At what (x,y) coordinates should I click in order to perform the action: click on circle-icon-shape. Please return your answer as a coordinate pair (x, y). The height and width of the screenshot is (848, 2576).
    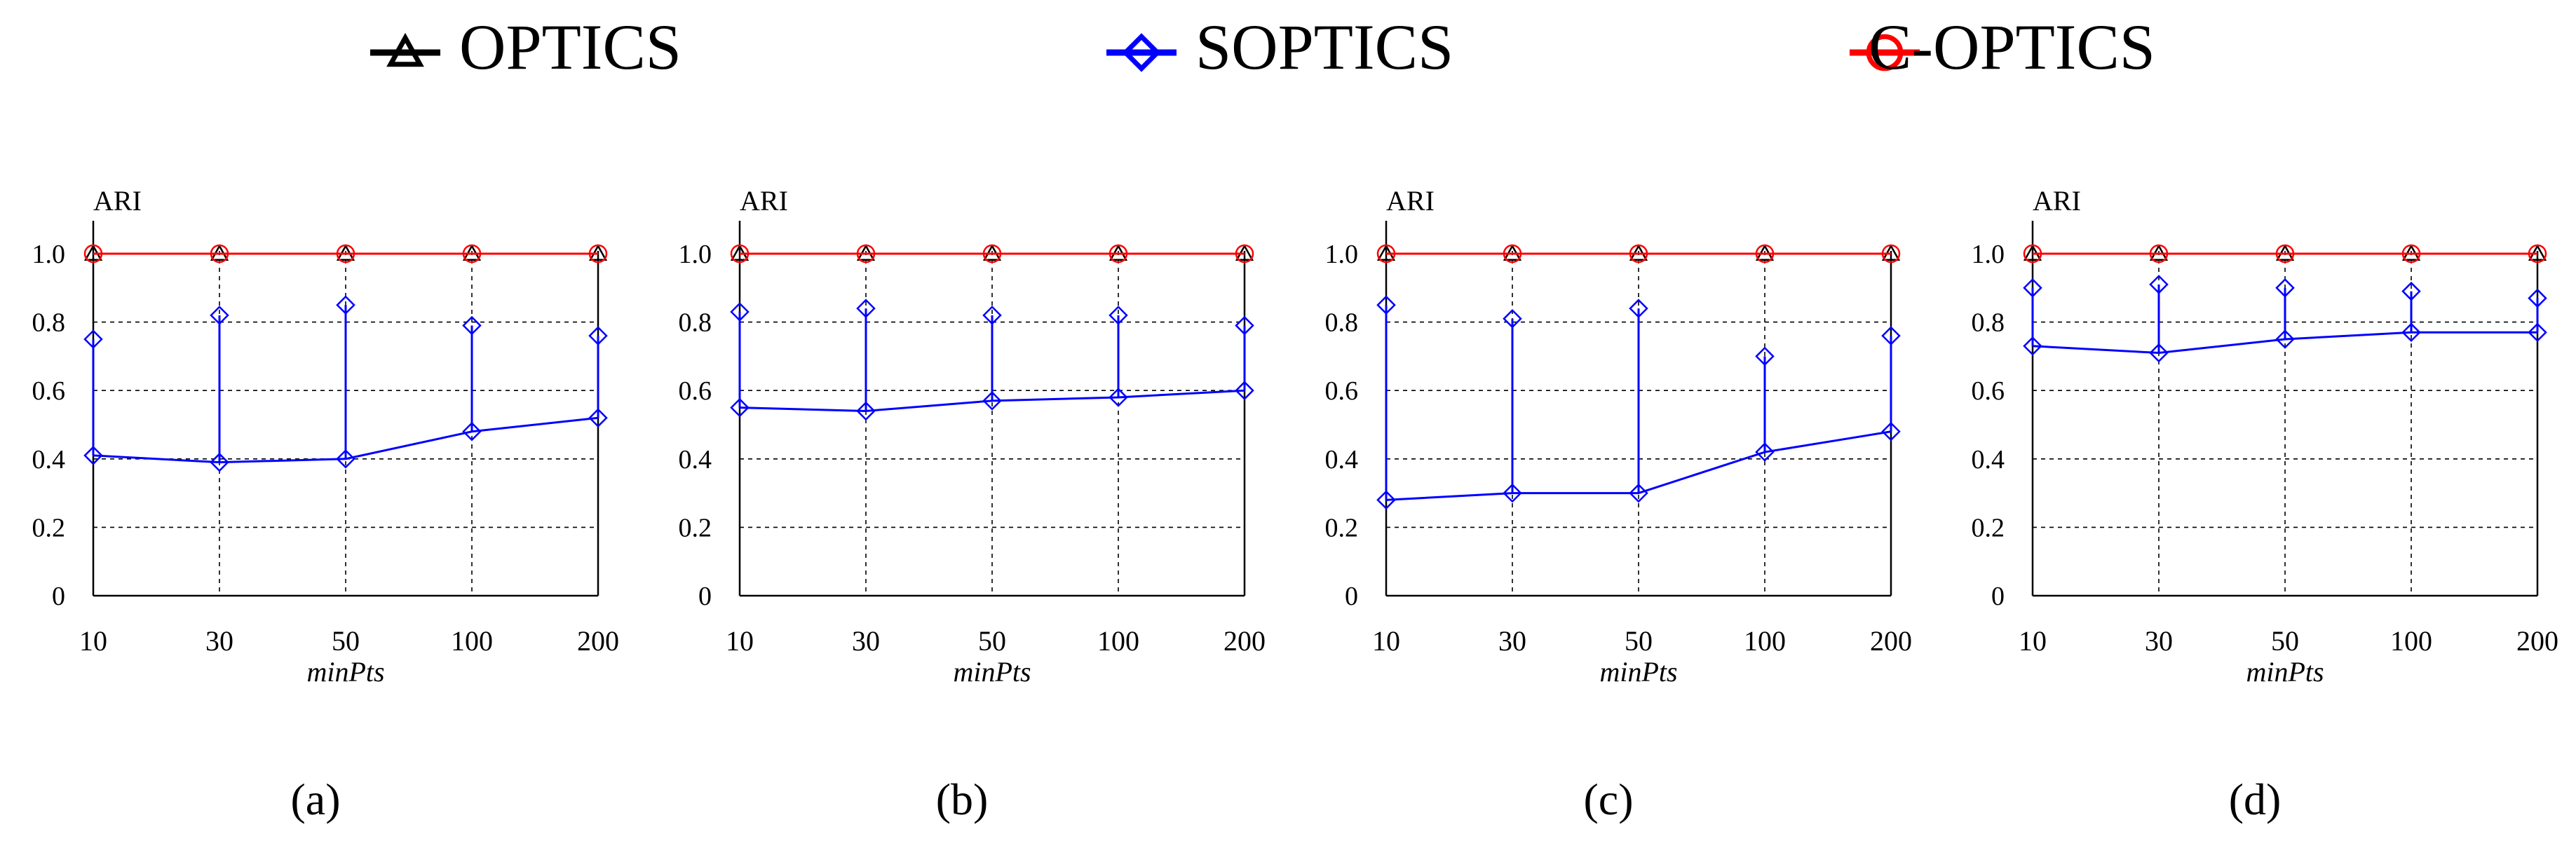
    Looking at the image, I should click on (1885, 52).